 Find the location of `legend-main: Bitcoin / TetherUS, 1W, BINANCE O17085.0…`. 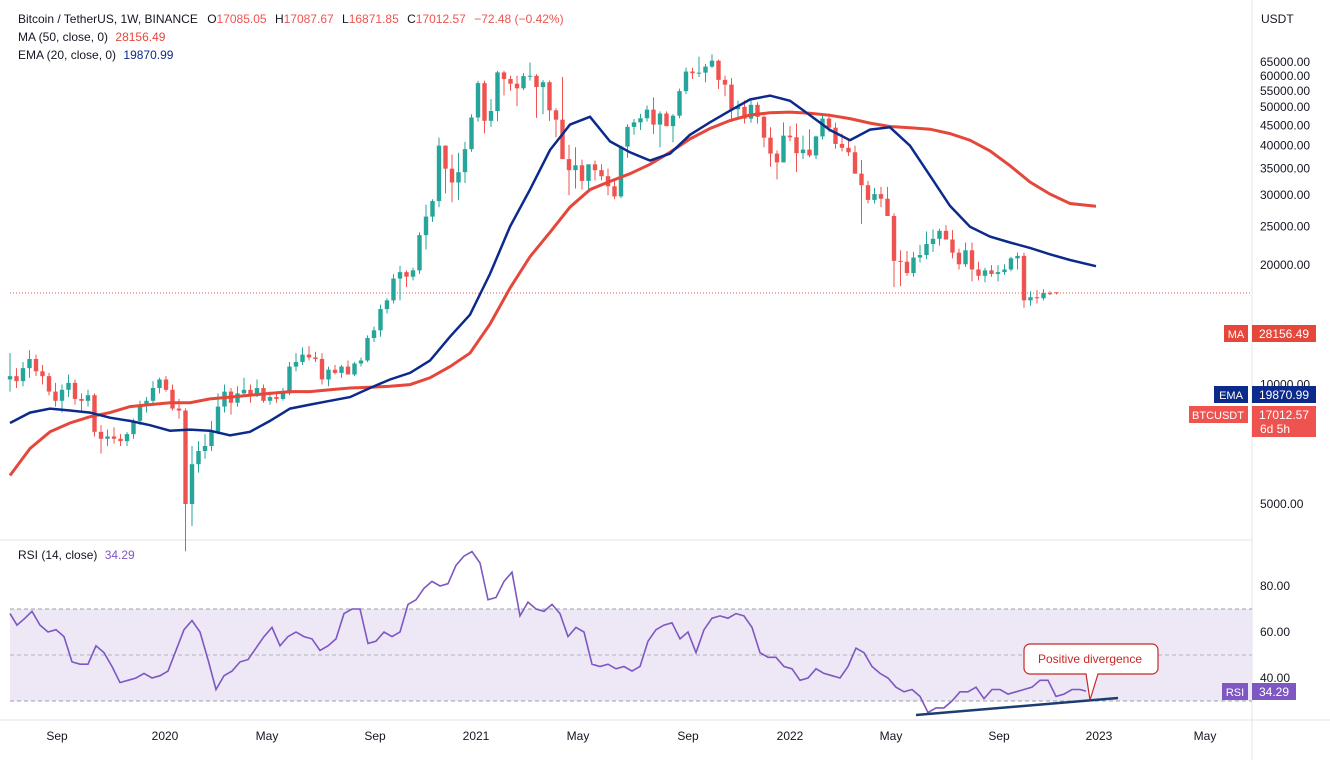

legend-main: Bitcoin / TetherUS, 1W, BINANCE O17085.0… is located at coordinates (291, 37).